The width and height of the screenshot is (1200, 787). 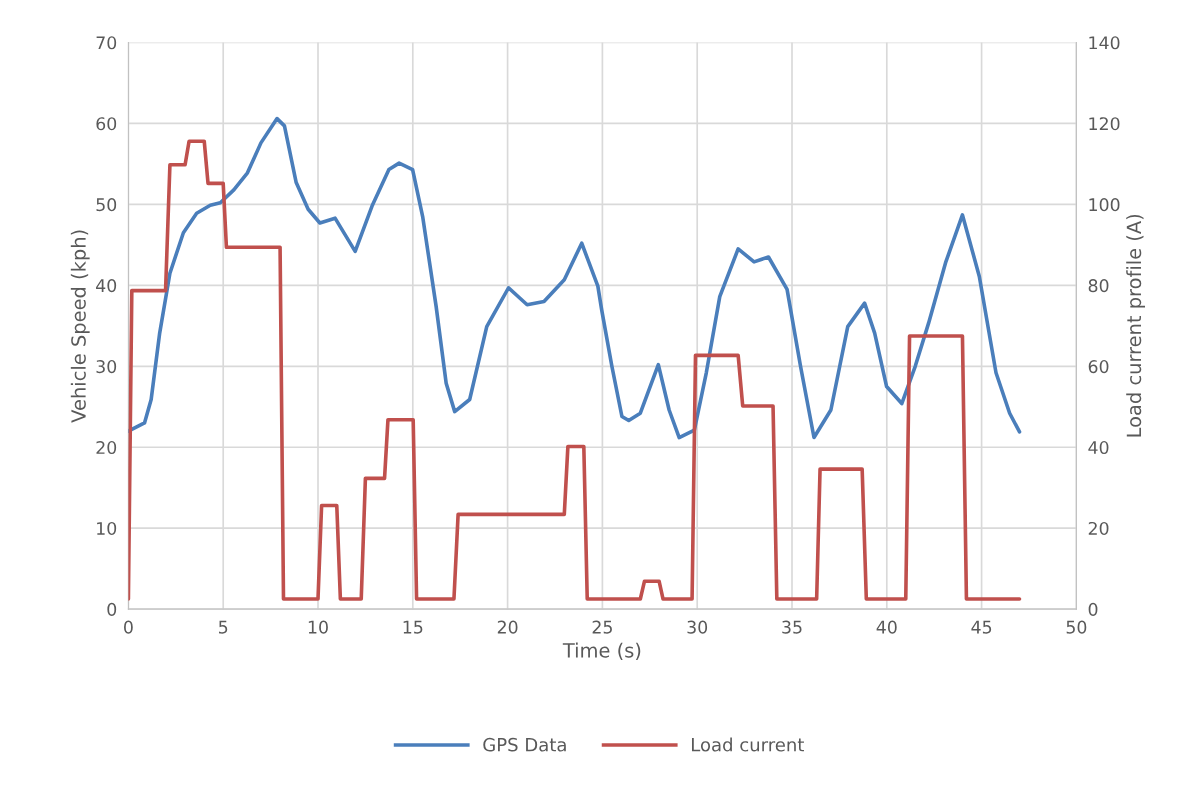 I want to click on x-tick-label: 15, so click(x=413, y=627).